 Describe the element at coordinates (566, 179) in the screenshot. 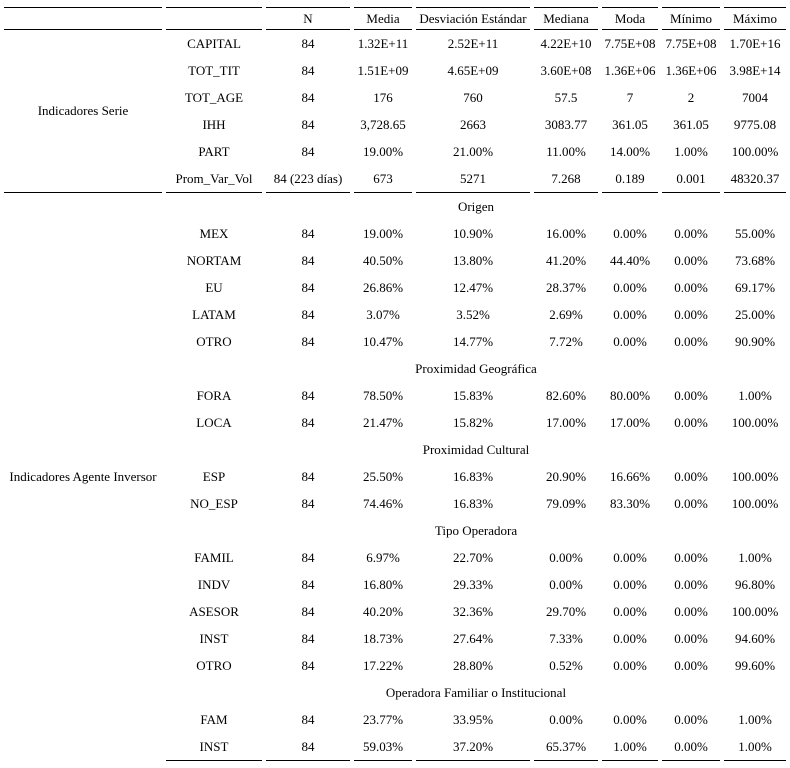

I see `cell-value: 7.268` at that location.